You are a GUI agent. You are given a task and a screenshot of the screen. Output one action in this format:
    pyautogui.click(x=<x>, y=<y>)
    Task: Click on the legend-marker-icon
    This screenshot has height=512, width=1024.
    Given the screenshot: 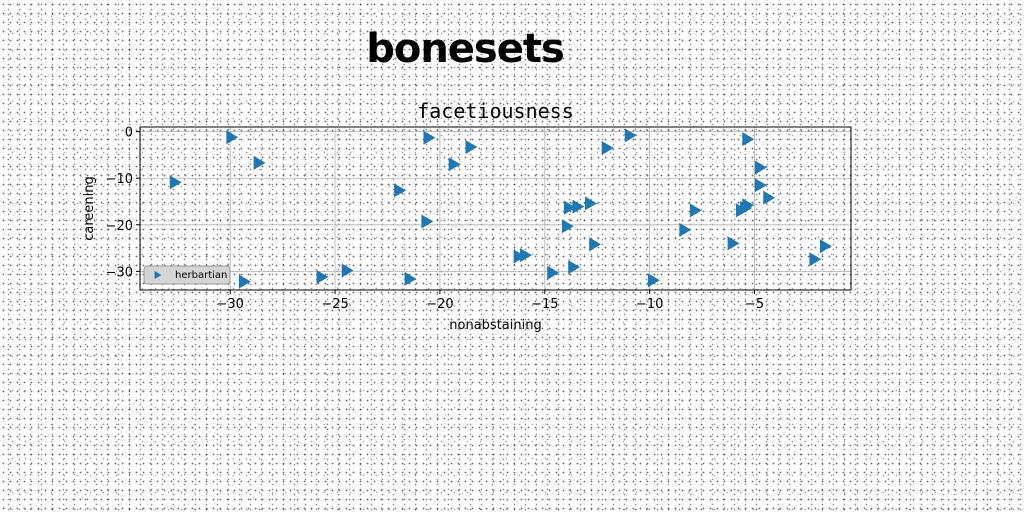 What is the action you would take?
    pyautogui.click(x=158, y=275)
    